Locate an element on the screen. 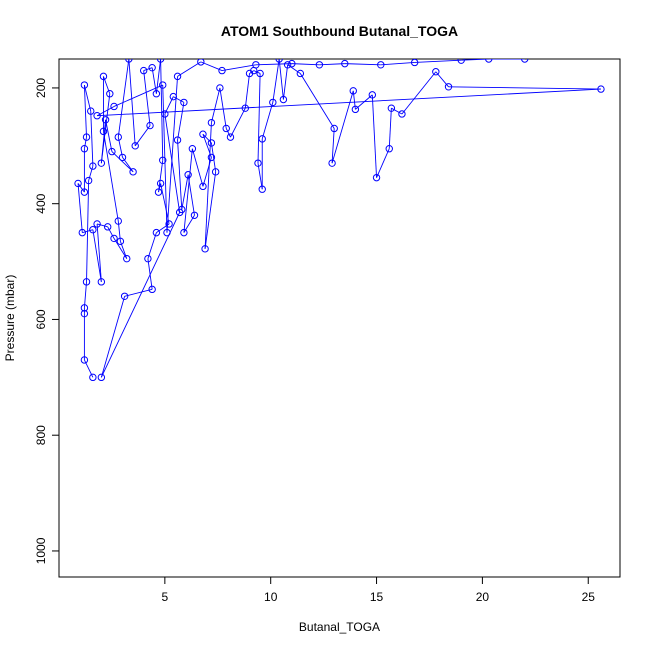 This screenshot has height=650, width=650. chart-title: ATOM1 Southbound Butanal_TOGA is located at coordinates (339, 31).